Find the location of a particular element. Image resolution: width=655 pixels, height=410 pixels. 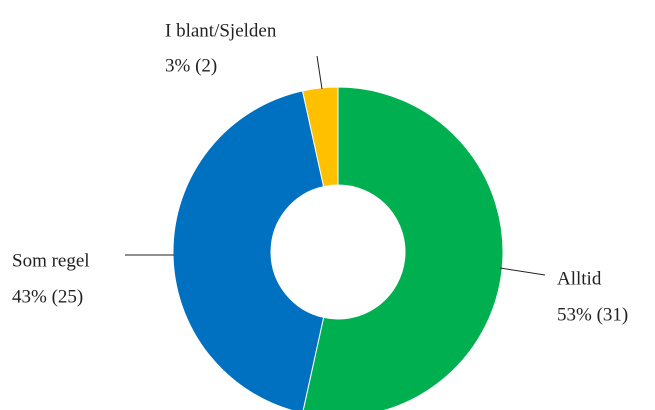

value-label: 43% (25) is located at coordinates (47, 296).